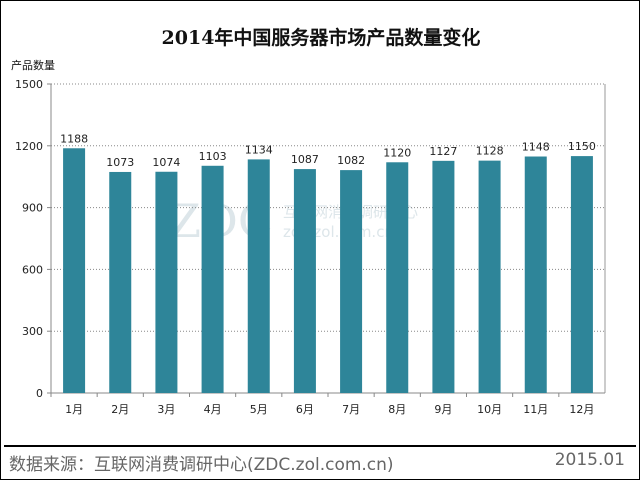 Image resolution: width=640 pixels, height=480 pixels. Describe the element at coordinates (259, 149) in the screenshot. I see `data-label: 1134` at that location.